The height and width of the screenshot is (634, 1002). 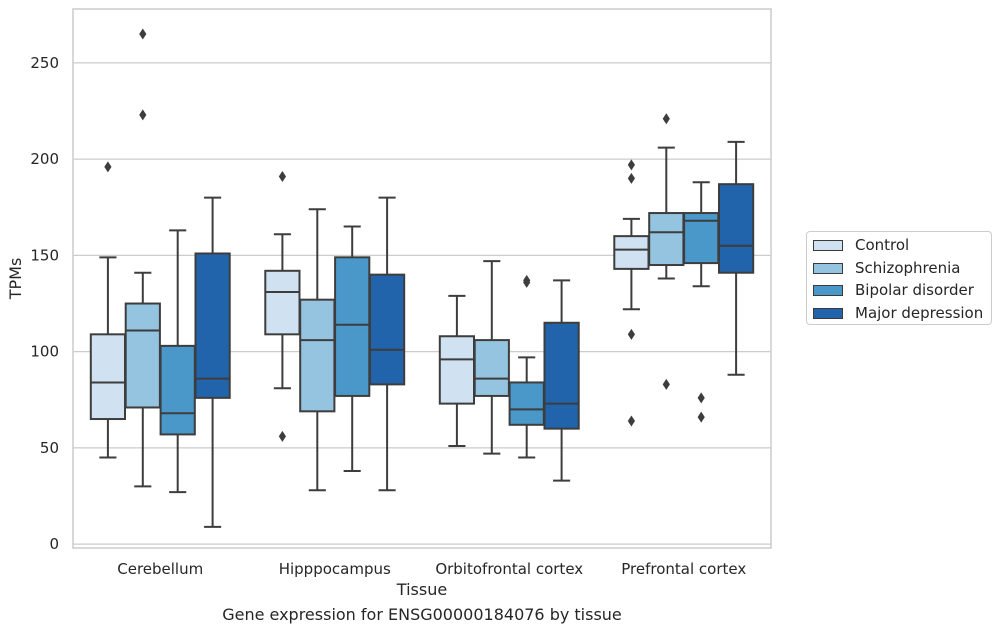 I want to click on x-axis-label: Tissue, so click(x=421, y=589).